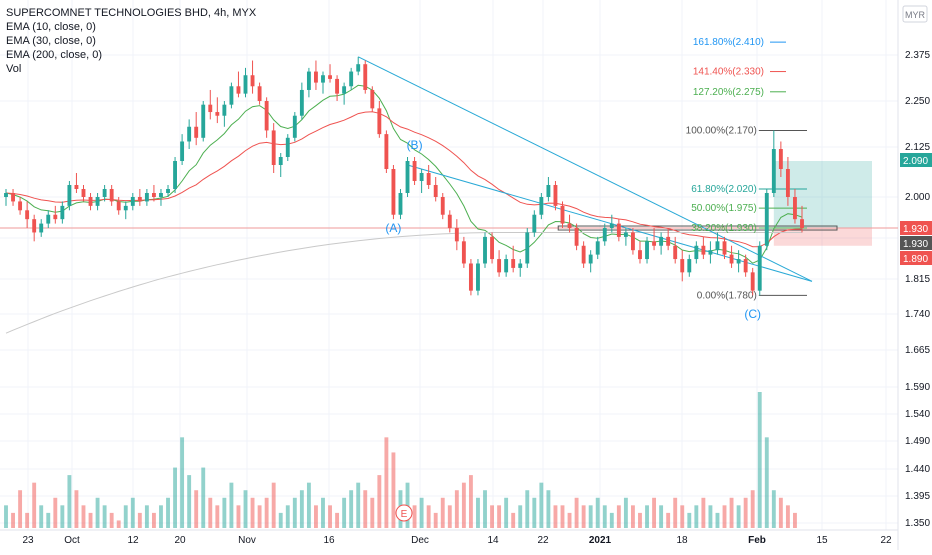 Image resolution: width=932 pixels, height=555 pixels. Describe the element at coordinates (917, 279) in the screenshot. I see `y-tick-4: 1.815` at that location.